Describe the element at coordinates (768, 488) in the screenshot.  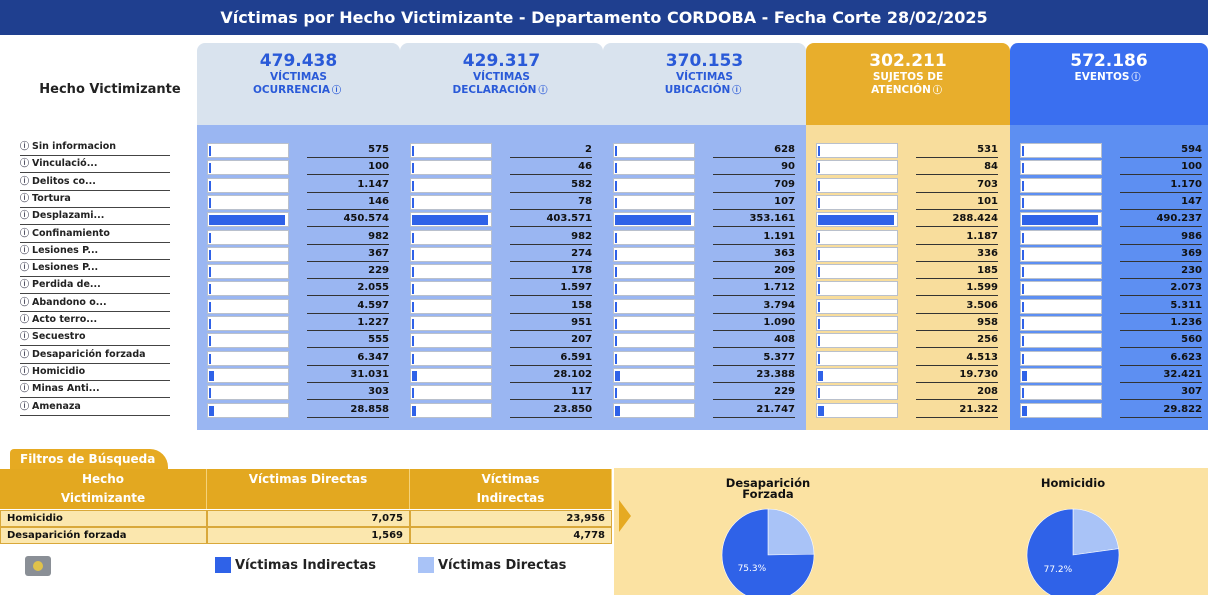
I see `pie-title: Desaparición Forzada` at that location.